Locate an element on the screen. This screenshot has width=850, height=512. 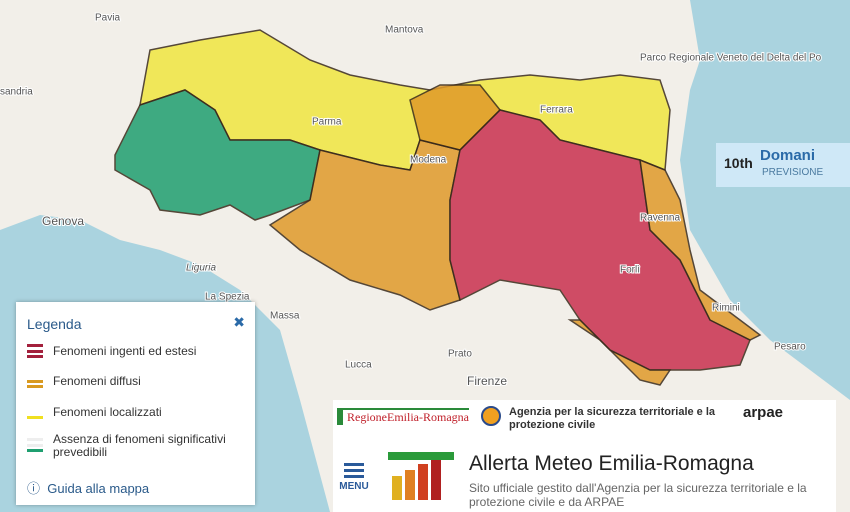
place-label: Lucca is located at coordinates (358, 365).